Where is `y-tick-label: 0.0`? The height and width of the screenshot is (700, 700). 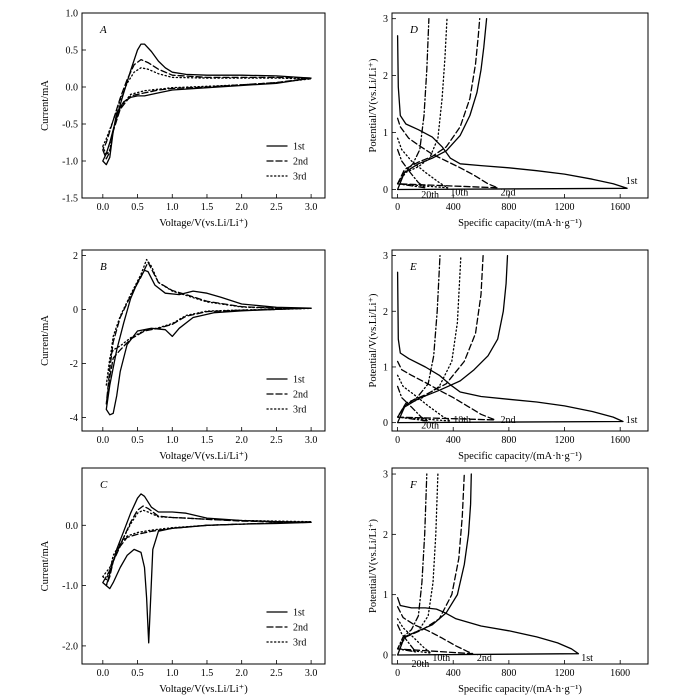
y-tick-label: 0.0 is located at coordinates (72, 526).